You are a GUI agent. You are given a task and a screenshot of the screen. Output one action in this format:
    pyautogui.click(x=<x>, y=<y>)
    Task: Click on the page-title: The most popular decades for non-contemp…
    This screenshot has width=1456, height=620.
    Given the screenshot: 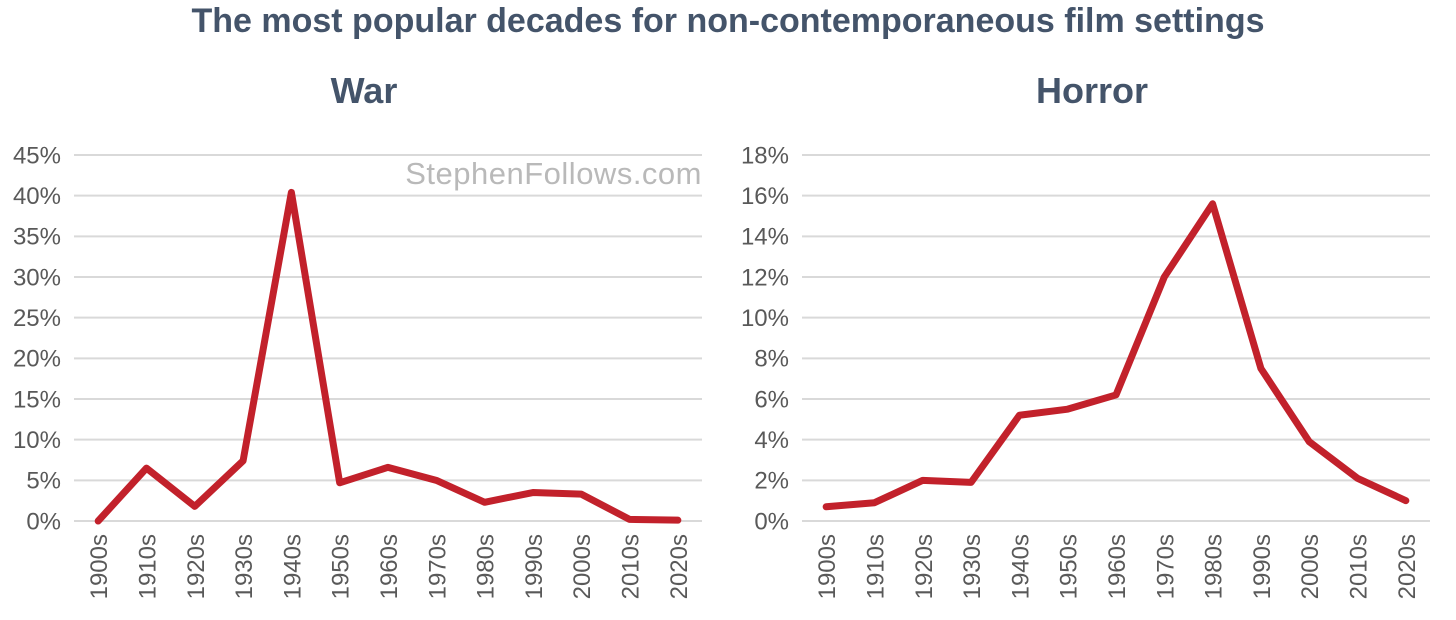 What is the action you would take?
    pyautogui.click(x=728, y=21)
    